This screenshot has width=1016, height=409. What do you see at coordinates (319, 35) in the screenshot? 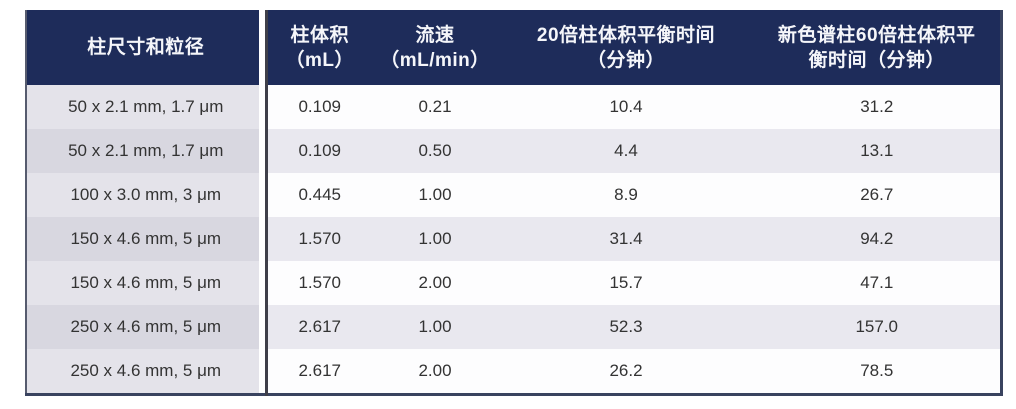
I see `header-label: 柱体积` at bounding box center [319, 35].